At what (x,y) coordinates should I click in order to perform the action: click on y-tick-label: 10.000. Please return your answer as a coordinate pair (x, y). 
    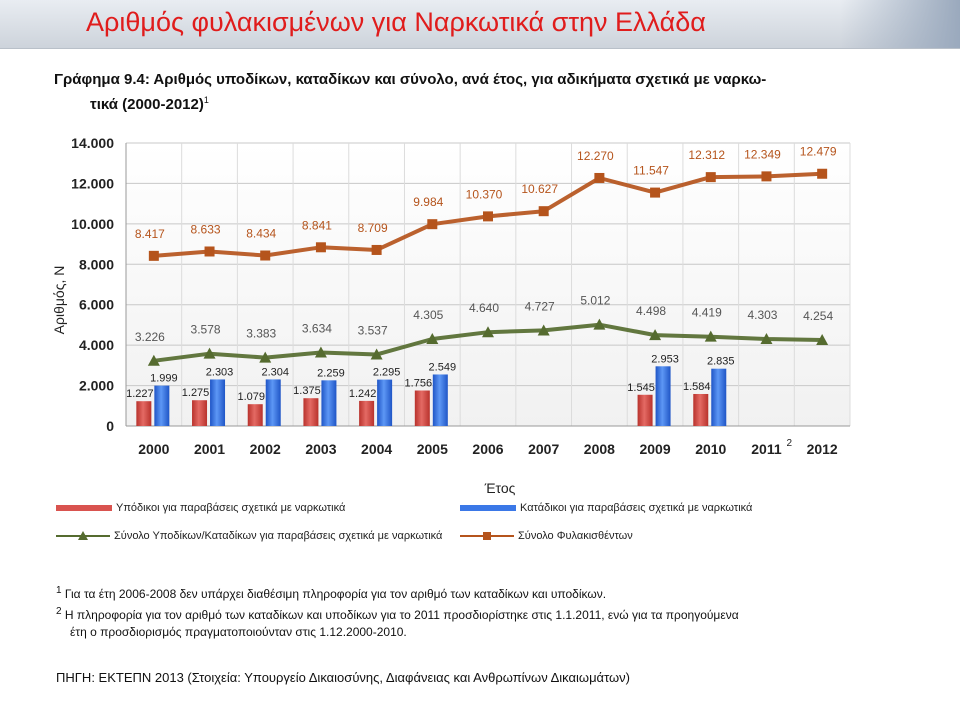
    Looking at the image, I should click on (92, 224).